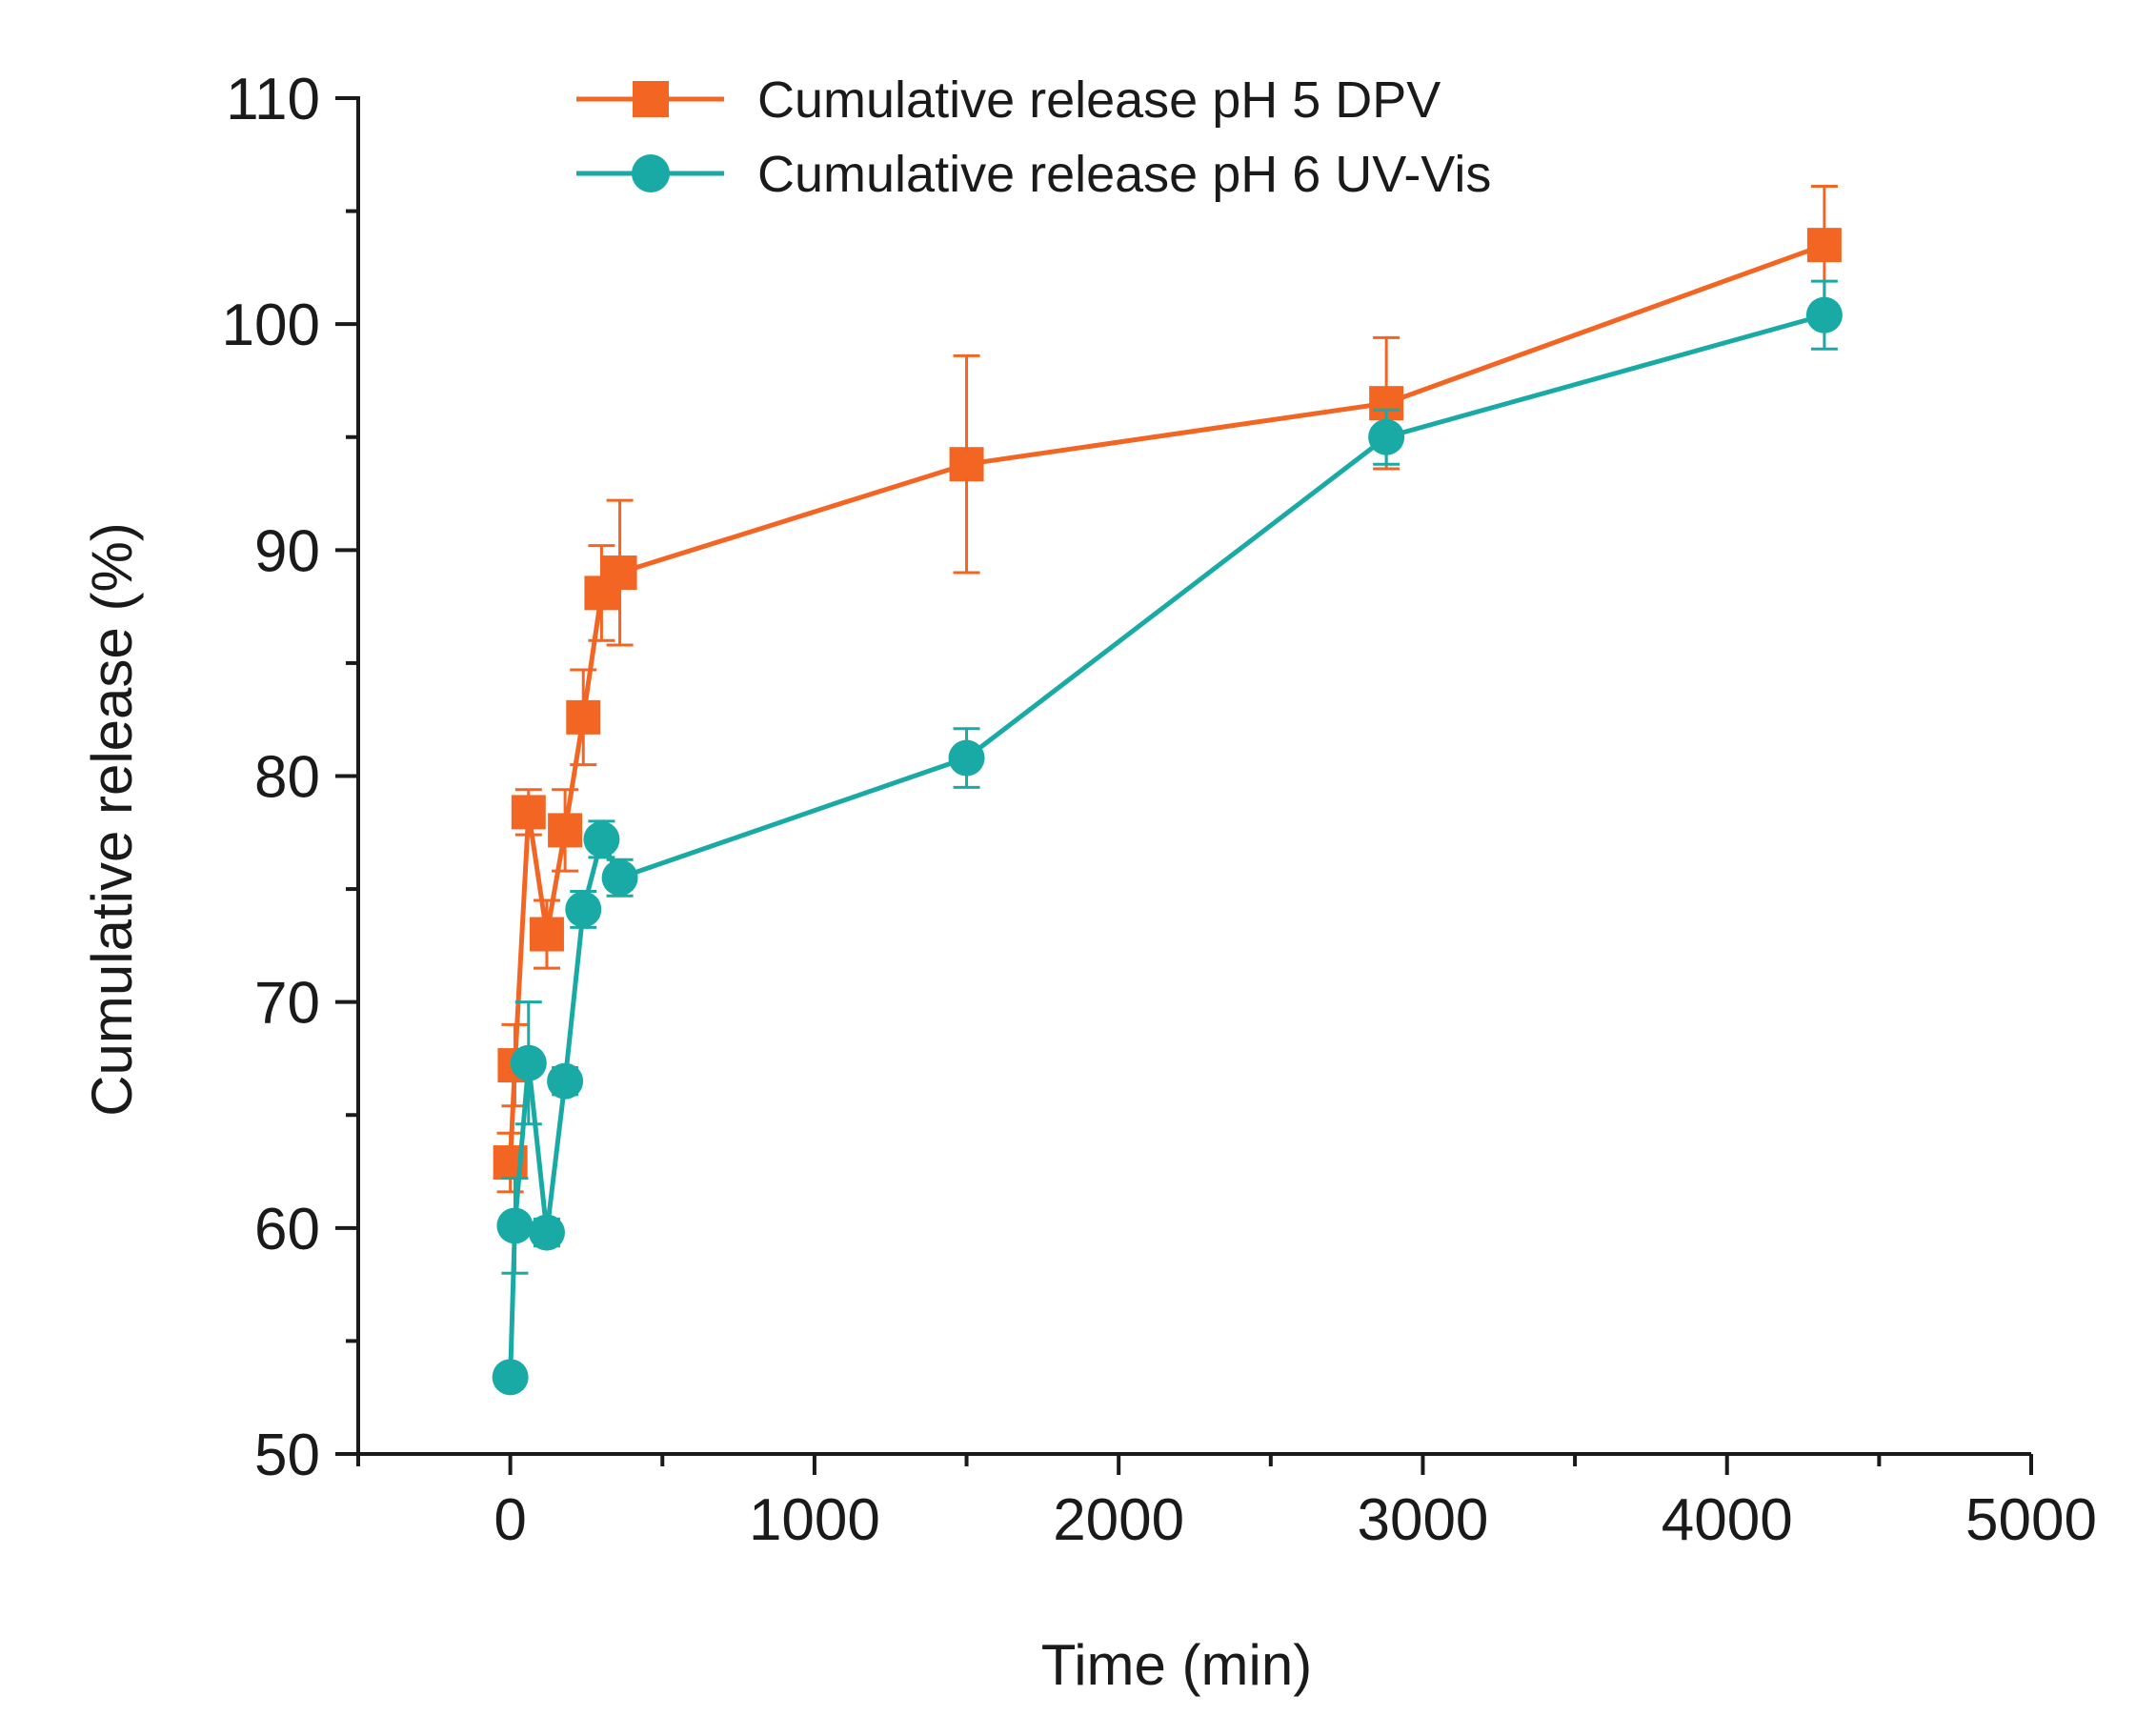 Image resolution: width=2136 pixels, height=1736 pixels. What do you see at coordinates (814, 1520) in the screenshot?
I see `x-tick-label: 1000` at bounding box center [814, 1520].